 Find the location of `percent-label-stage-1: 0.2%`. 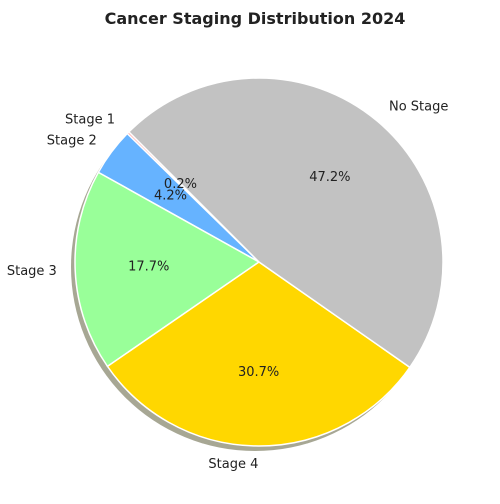

percent-label-stage-1: 0.2% is located at coordinates (180, 184).